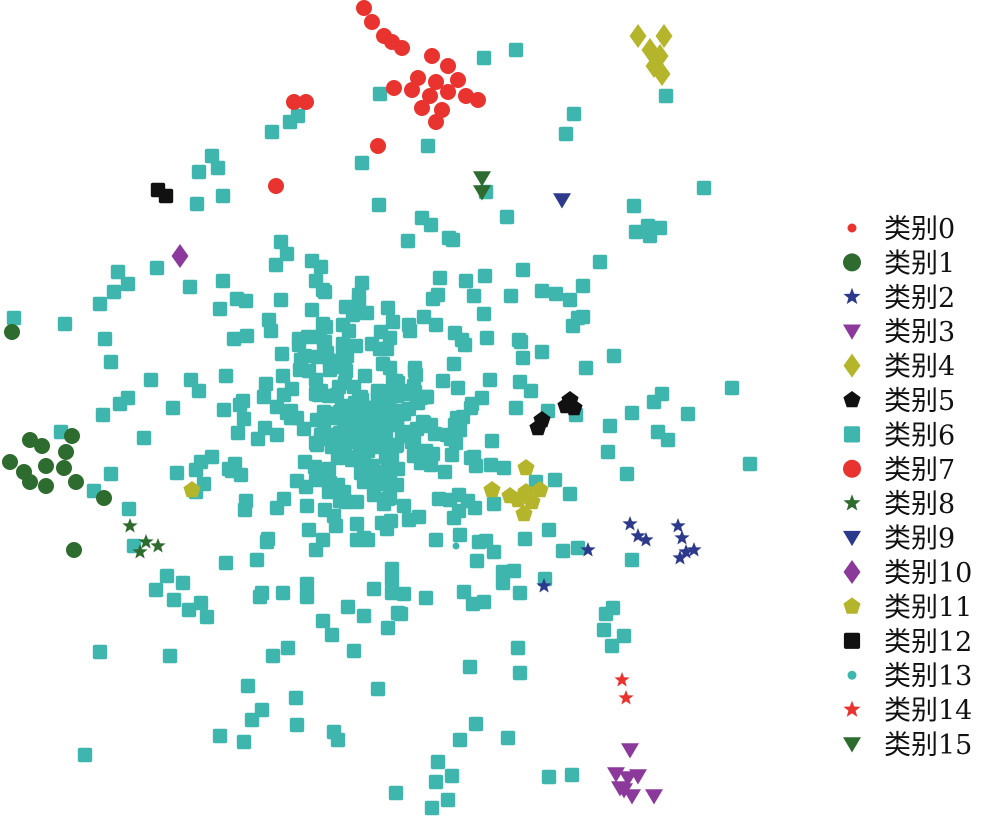  I want to click on series-类别3, so click(635, 774).